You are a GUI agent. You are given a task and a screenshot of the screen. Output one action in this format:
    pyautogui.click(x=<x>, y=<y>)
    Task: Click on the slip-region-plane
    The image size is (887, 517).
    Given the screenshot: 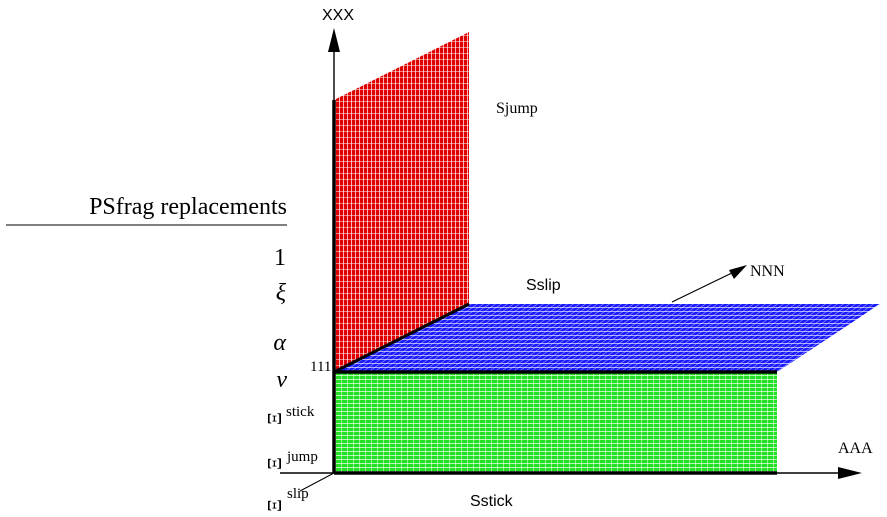 What is the action you would take?
    pyautogui.click(x=607, y=338)
    